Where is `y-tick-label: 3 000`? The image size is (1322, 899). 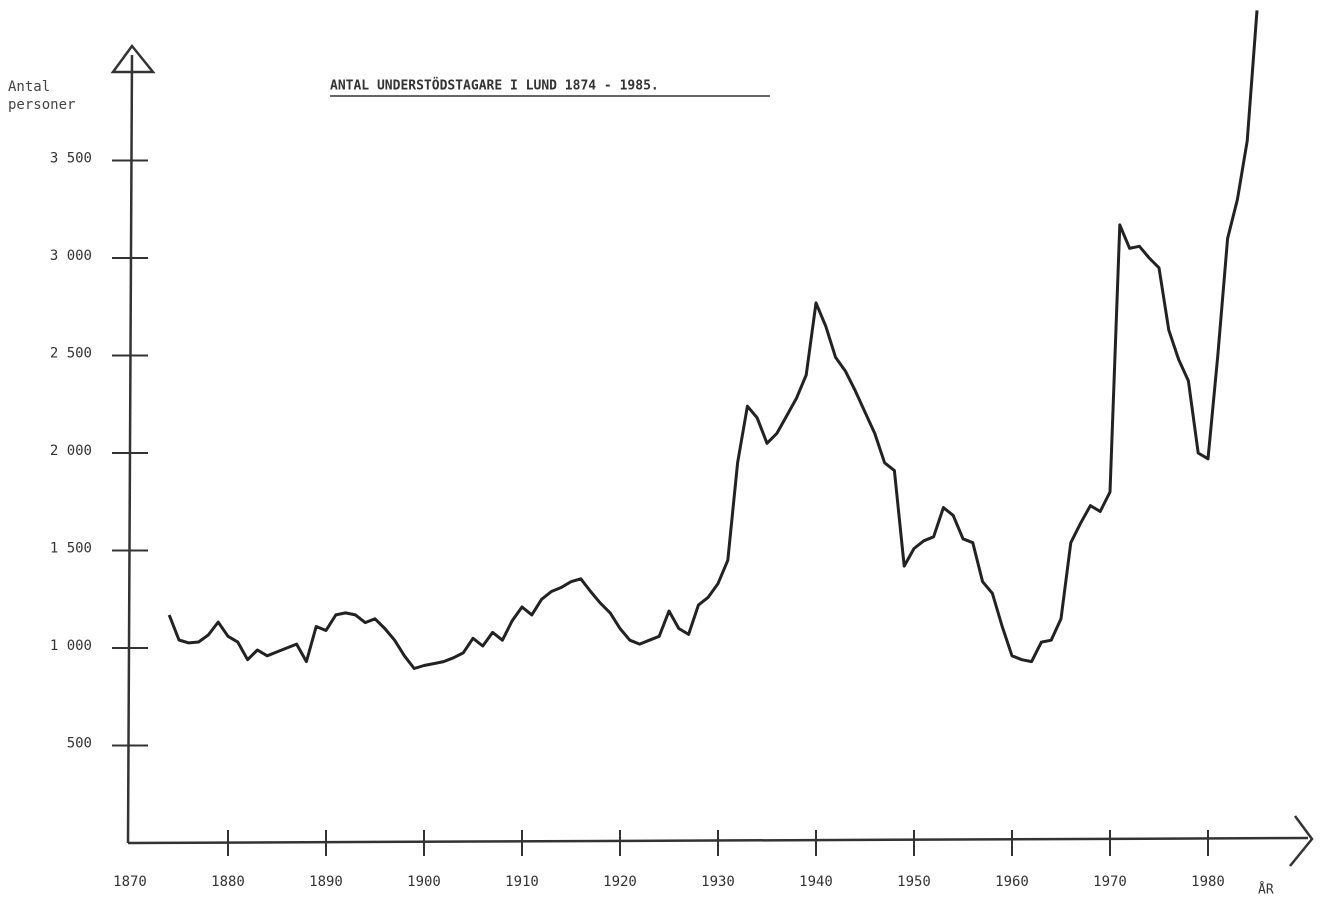 y-tick-label: 3 000 is located at coordinates (71, 256).